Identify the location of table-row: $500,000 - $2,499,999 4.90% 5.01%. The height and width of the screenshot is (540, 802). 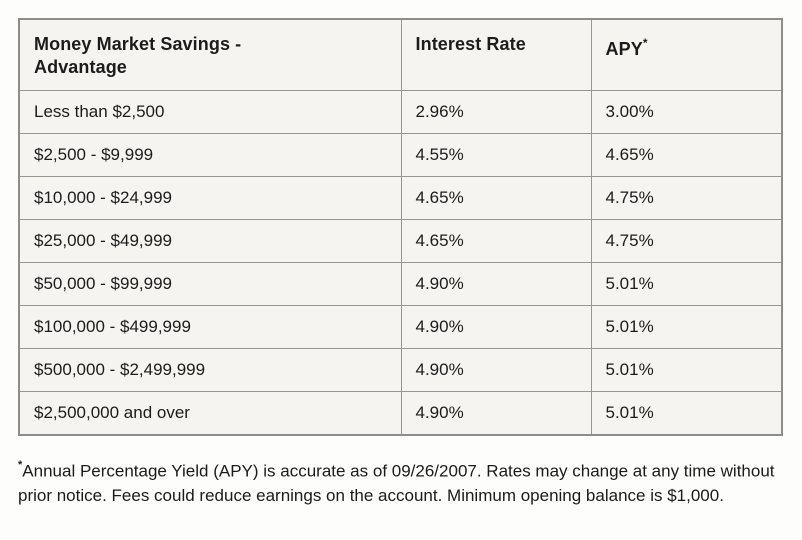
(400, 370).